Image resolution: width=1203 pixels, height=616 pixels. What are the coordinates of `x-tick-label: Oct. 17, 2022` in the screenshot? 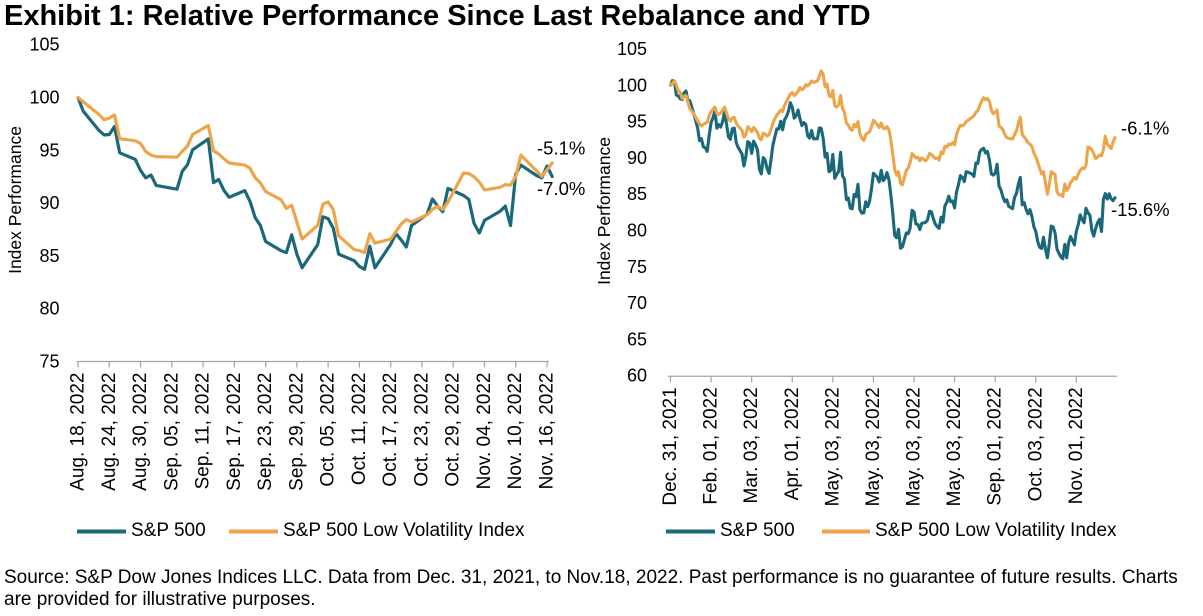 It's located at (390, 430).